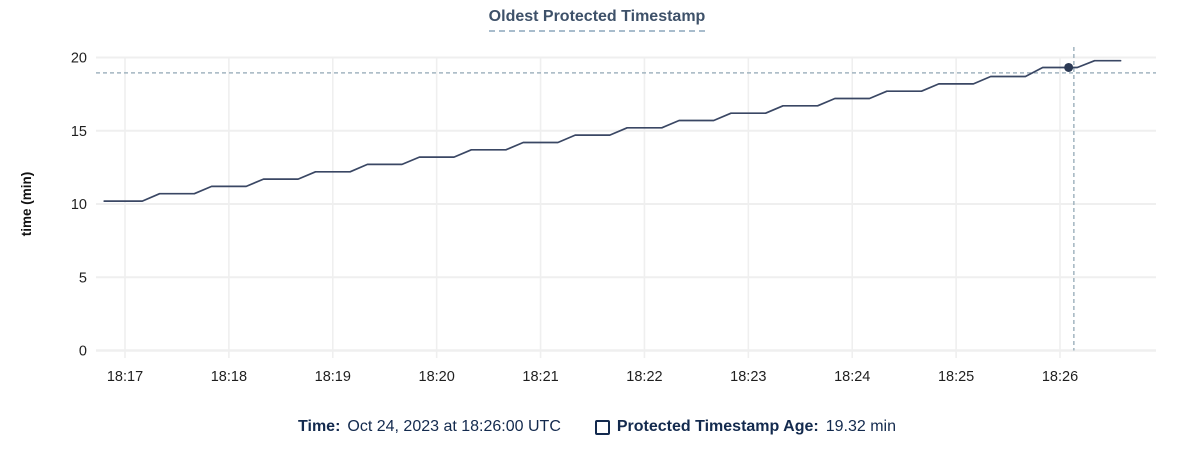 The height and width of the screenshot is (466, 1194). I want to click on chart-title: Oldest Protected Timestamp, so click(597, 20).